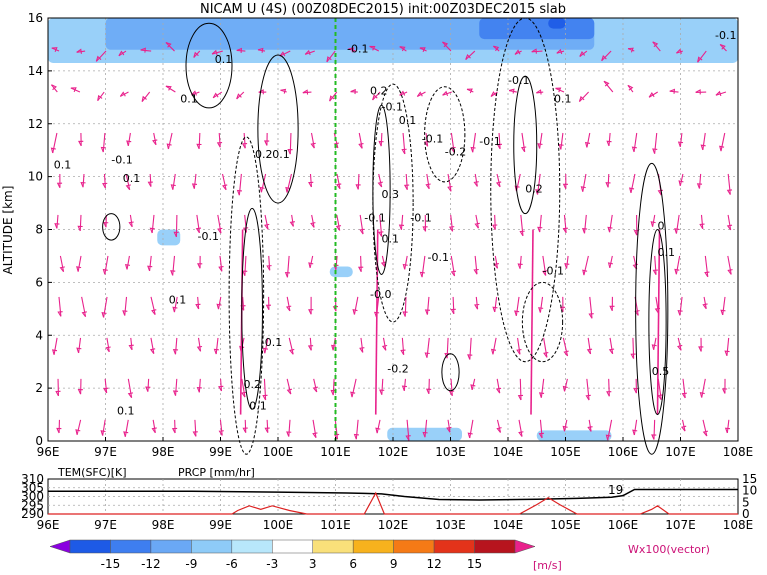 This screenshot has height=575, width=767. What do you see at coordinates (615, 490) in the screenshot?
I see `subplot-right-label: 19` at bounding box center [615, 490].